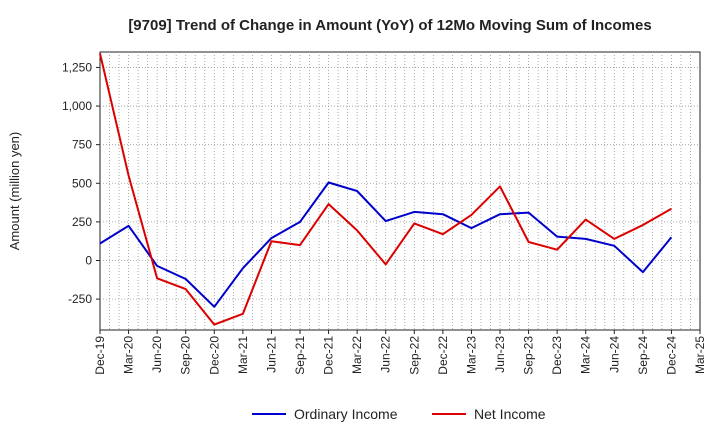  Describe the element at coordinates (557, 355) in the screenshot. I see `x-tick-label: Dec-23` at that location.